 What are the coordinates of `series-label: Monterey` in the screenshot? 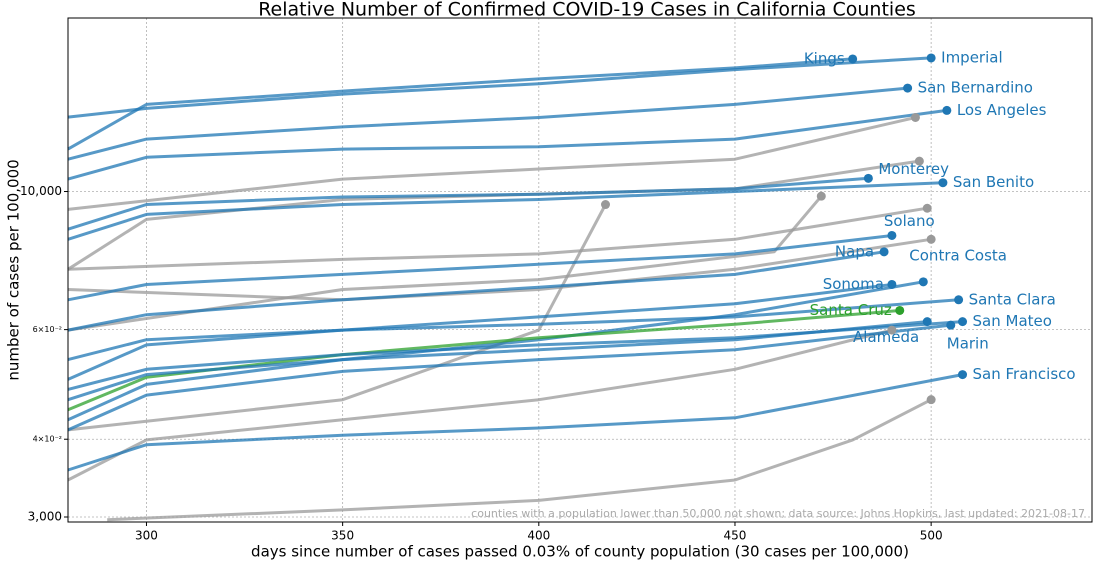 It's located at (913, 169).